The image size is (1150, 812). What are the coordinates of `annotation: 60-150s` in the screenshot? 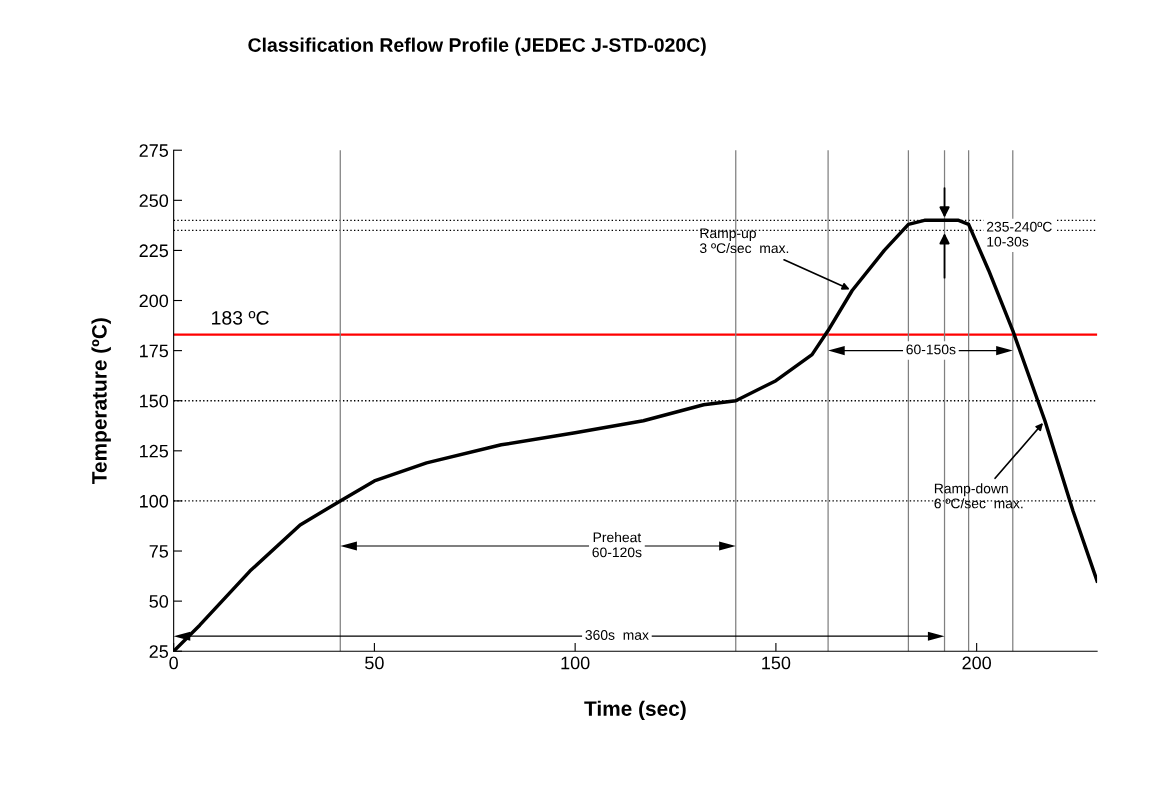 It's located at (931, 349).